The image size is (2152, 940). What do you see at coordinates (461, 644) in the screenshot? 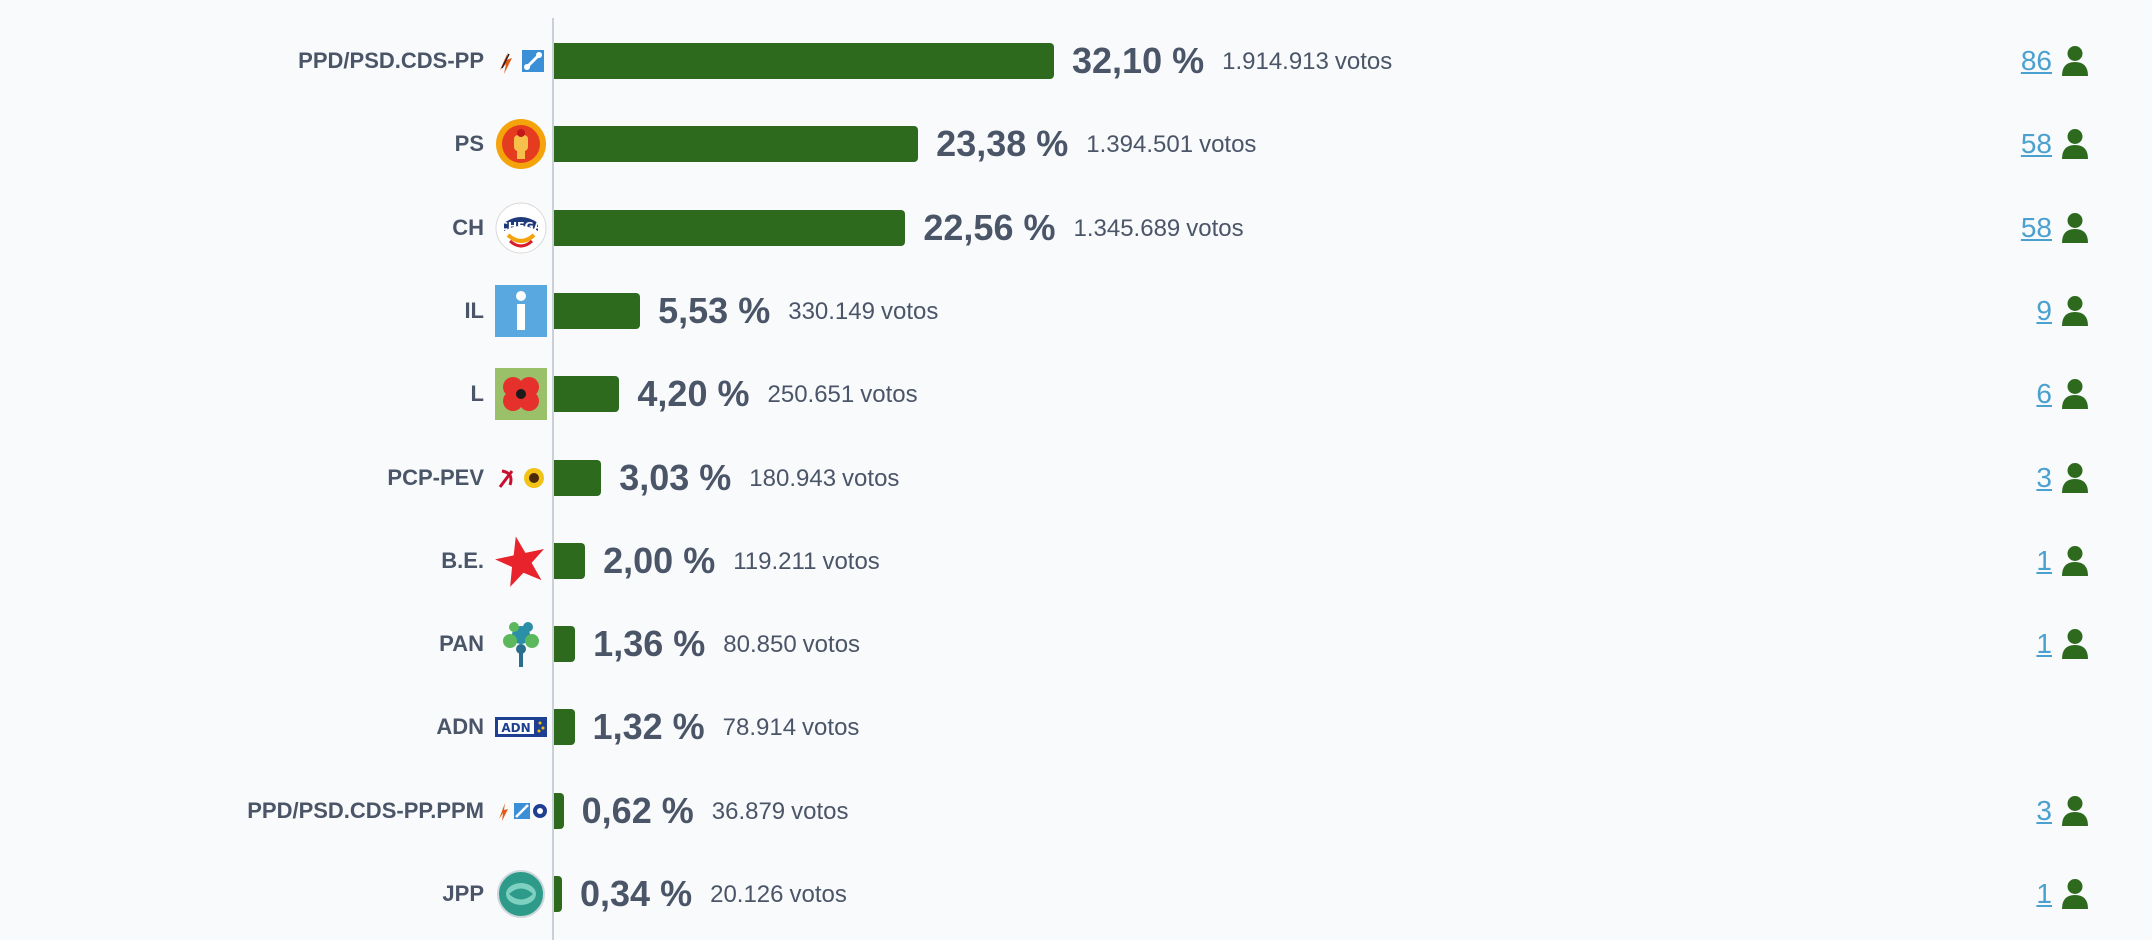
I see `party-label: PAN` at bounding box center [461, 644].